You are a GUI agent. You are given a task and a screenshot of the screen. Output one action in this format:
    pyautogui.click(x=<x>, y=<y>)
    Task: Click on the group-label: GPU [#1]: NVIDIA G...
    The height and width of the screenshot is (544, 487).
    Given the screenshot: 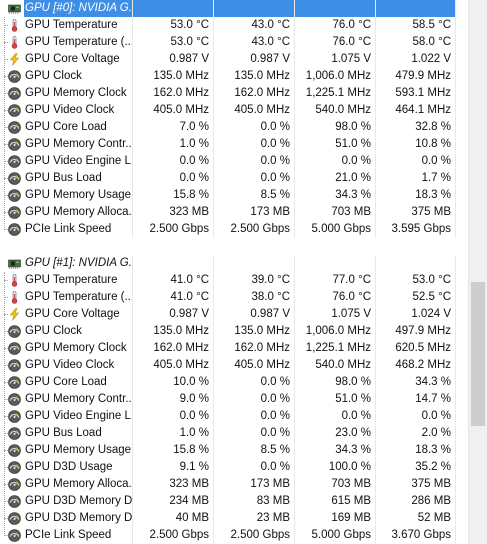 What is the action you would take?
    pyautogui.click(x=79, y=263)
    